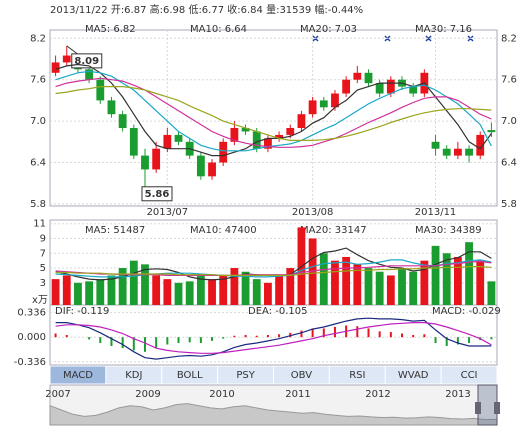 The width and height of the screenshot is (523, 430). What do you see at coordinates (38, 204) in the screenshot?
I see `y-tick-label: 5.8` at bounding box center [38, 204].